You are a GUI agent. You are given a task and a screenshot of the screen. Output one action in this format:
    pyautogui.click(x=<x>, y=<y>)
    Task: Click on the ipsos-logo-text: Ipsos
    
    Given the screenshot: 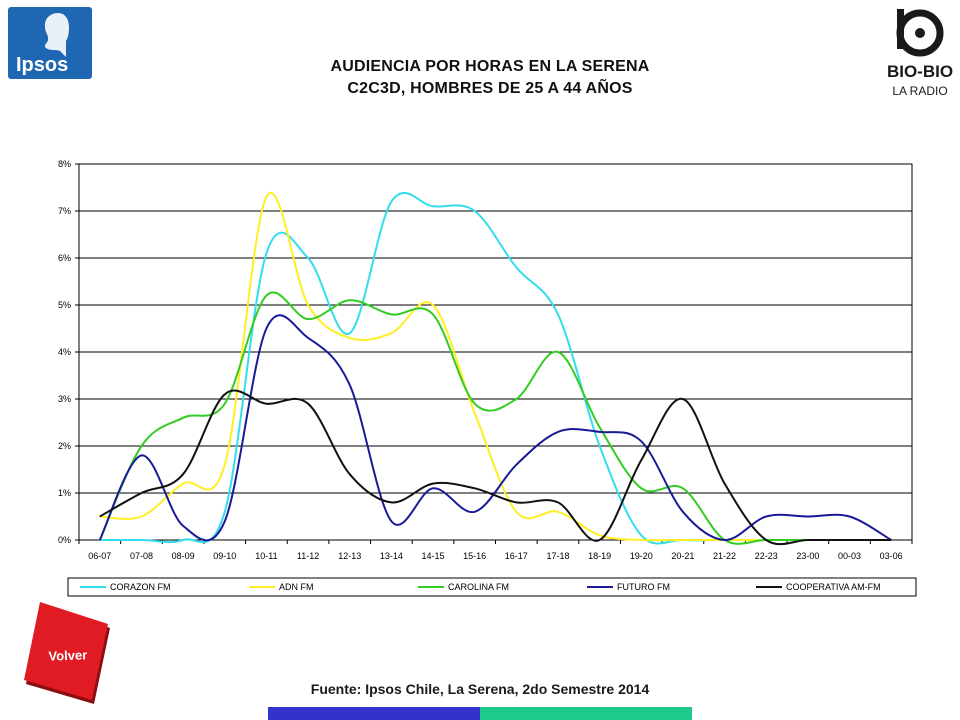 What is the action you would take?
    pyautogui.click(x=42, y=65)
    